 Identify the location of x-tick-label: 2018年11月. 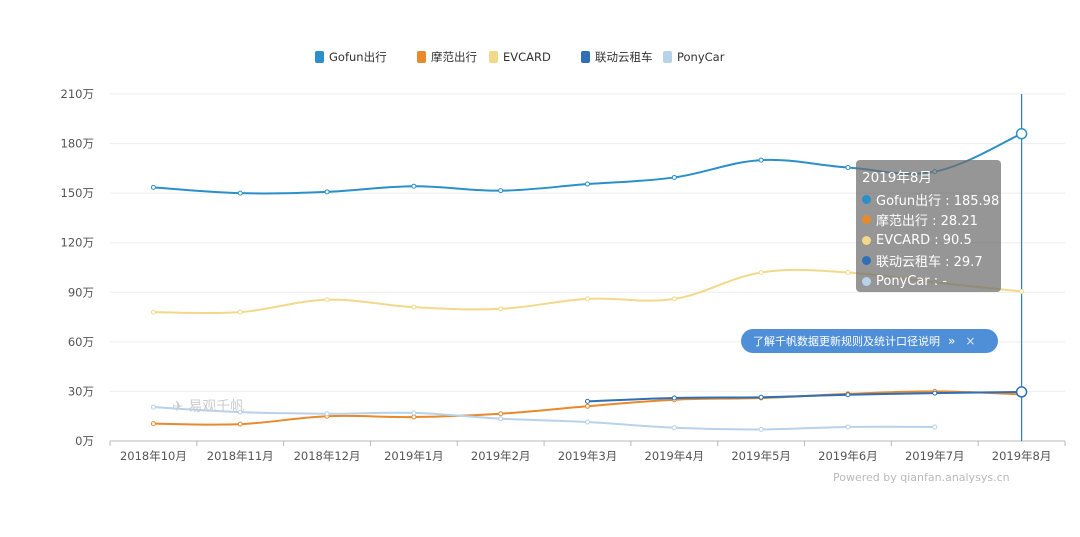
(240, 456).